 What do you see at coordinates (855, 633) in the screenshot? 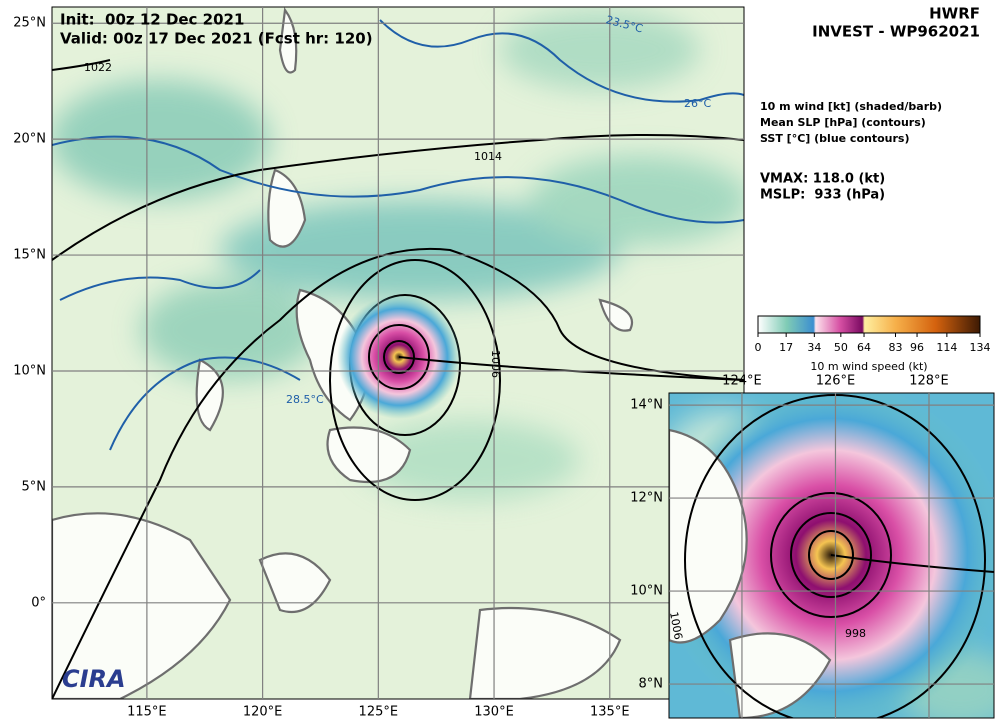
I see `contour-label: 998` at bounding box center [855, 633].